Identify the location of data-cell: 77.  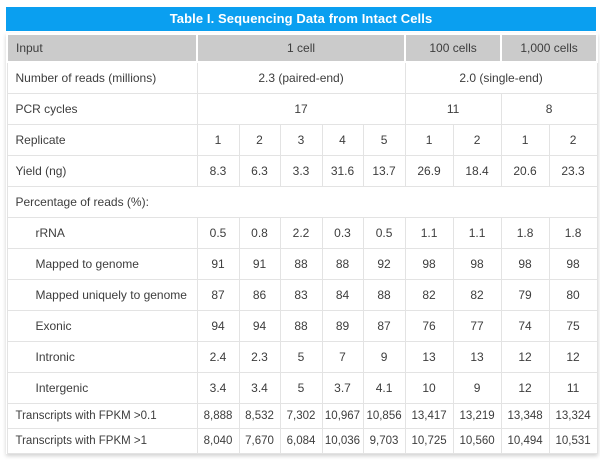
(477, 325).